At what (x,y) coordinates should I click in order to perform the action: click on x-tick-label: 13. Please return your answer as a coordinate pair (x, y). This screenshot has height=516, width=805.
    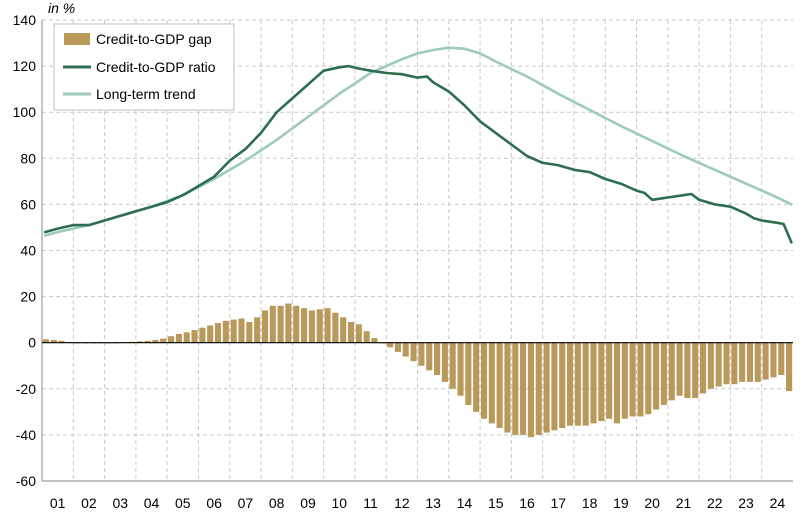
    Looking at the image, I should click on (433, 503).